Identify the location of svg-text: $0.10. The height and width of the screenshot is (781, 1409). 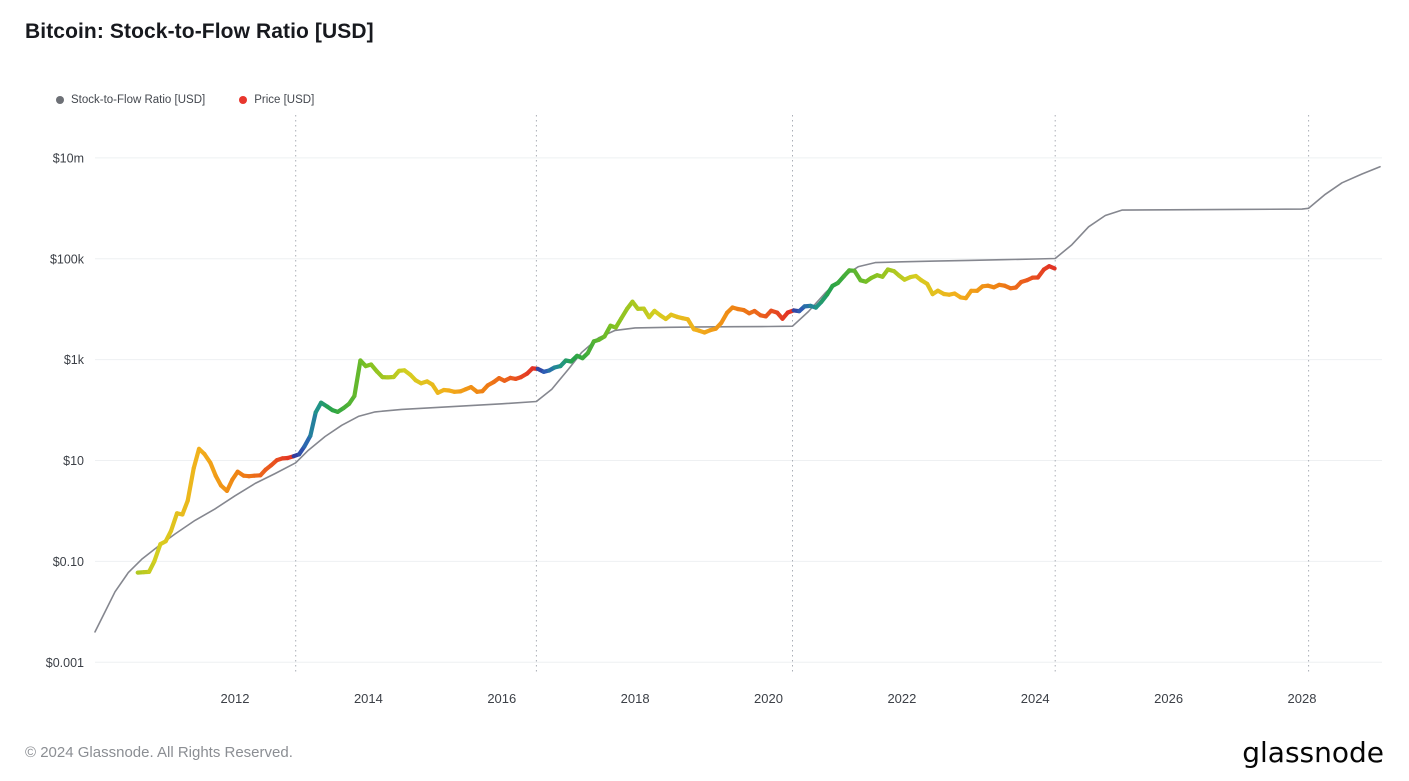
(68, 562).